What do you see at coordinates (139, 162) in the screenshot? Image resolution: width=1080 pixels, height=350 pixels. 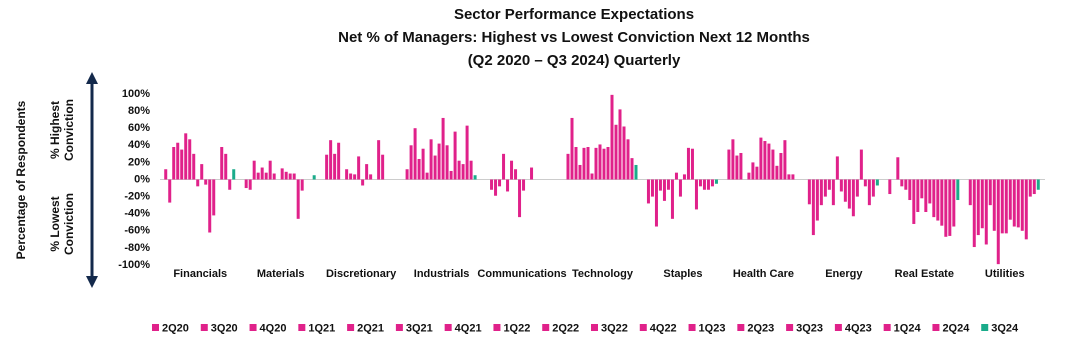 I see `y-tick-label: 20%` at bounding box center [139, 162].